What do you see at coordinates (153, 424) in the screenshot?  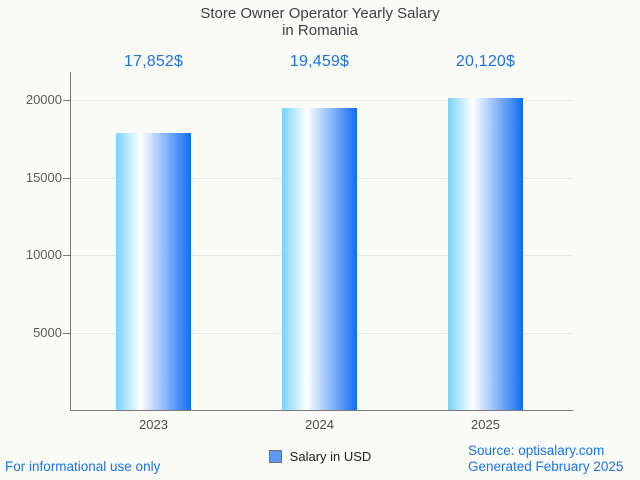 I see `x-axis-label-2023: 2023` at bounding box center [153, 424].